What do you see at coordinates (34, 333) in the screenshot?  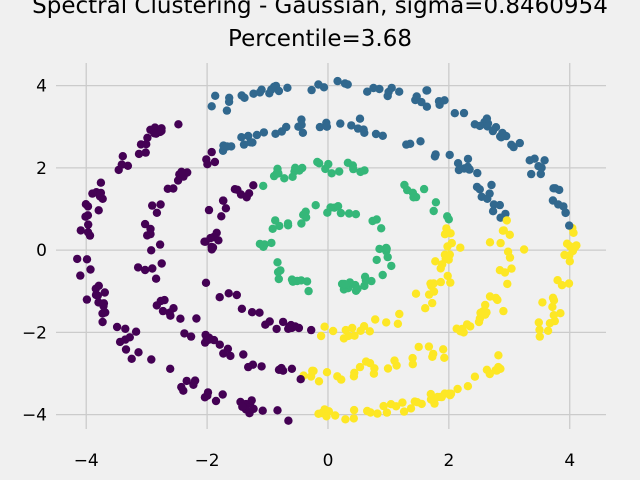 I see `y-tick-label: −2` at bounding box center [34, 333].